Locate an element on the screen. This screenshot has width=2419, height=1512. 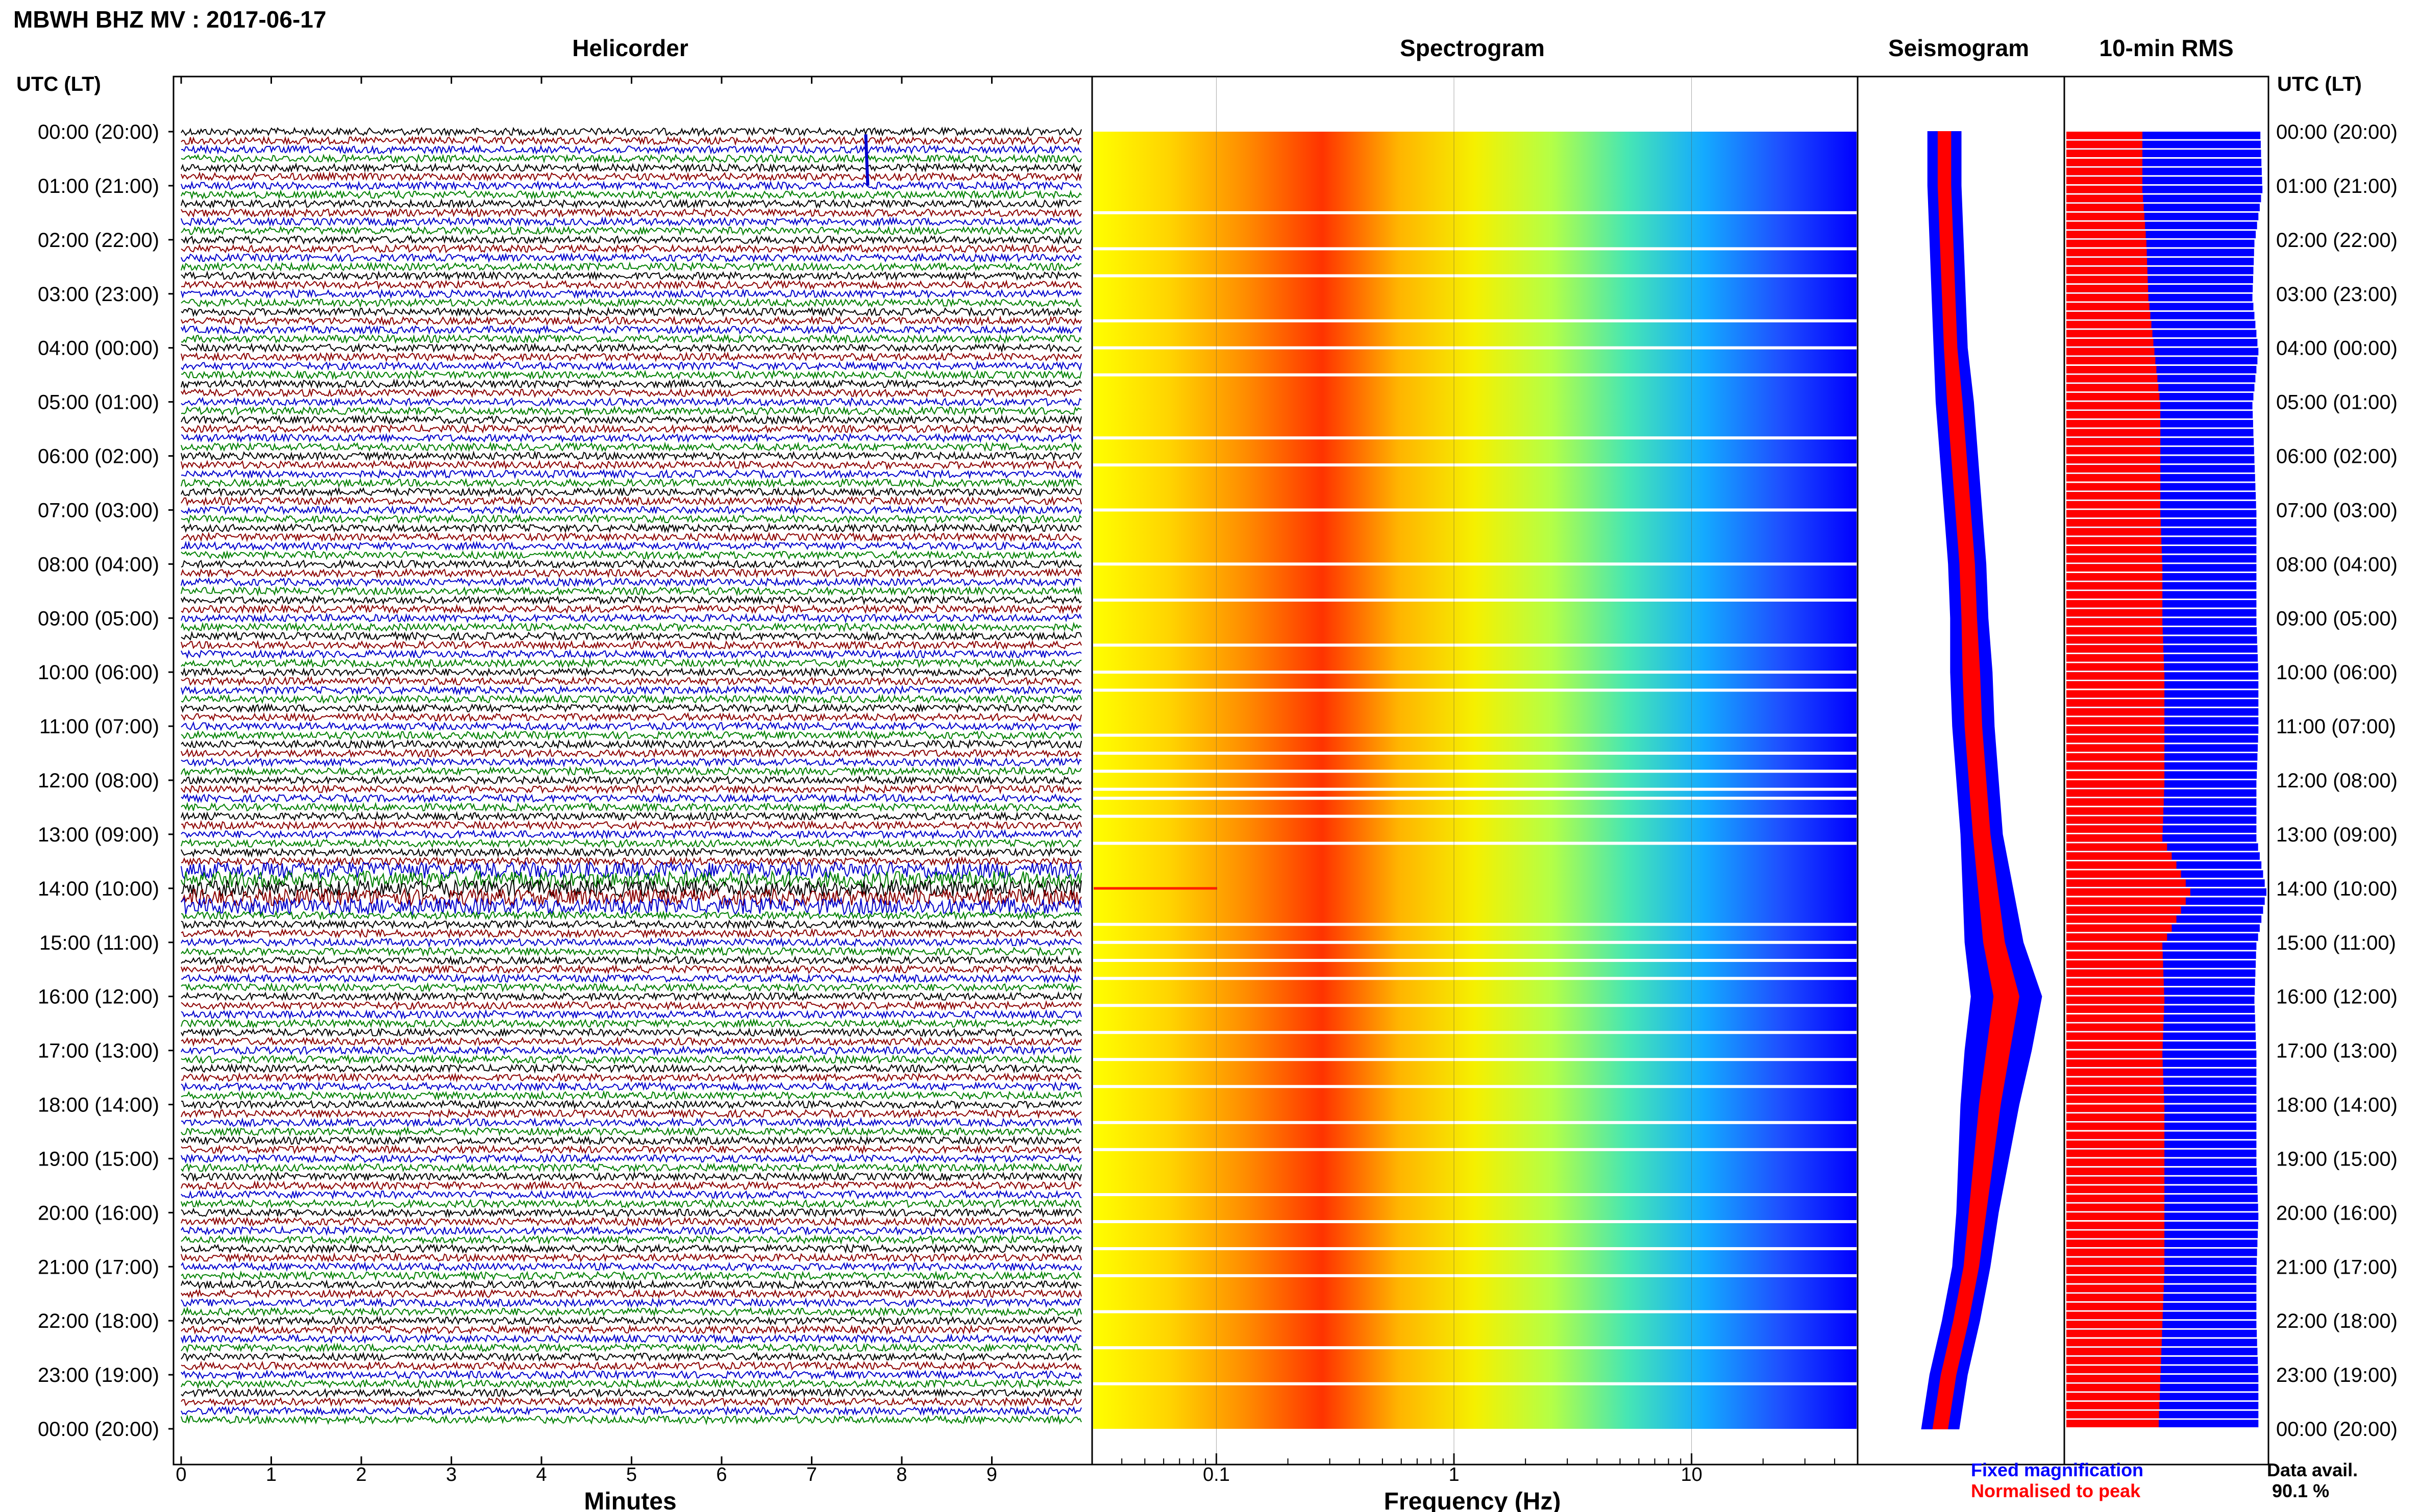
time-label-left: 08:00 (04:00) is located at coordinates (98, 564).